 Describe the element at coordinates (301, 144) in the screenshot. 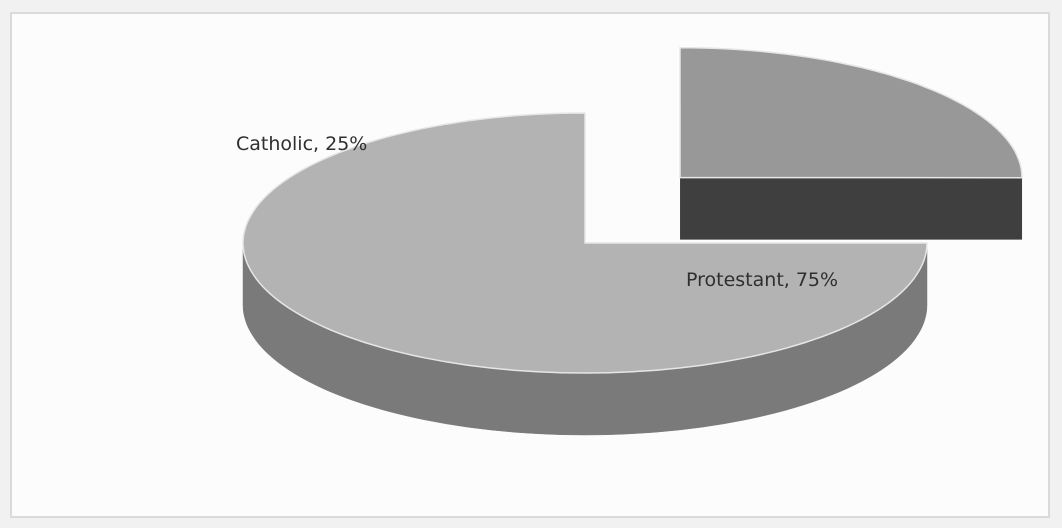

I see `slice-label-catholic: Catholic, 25%` at that location.